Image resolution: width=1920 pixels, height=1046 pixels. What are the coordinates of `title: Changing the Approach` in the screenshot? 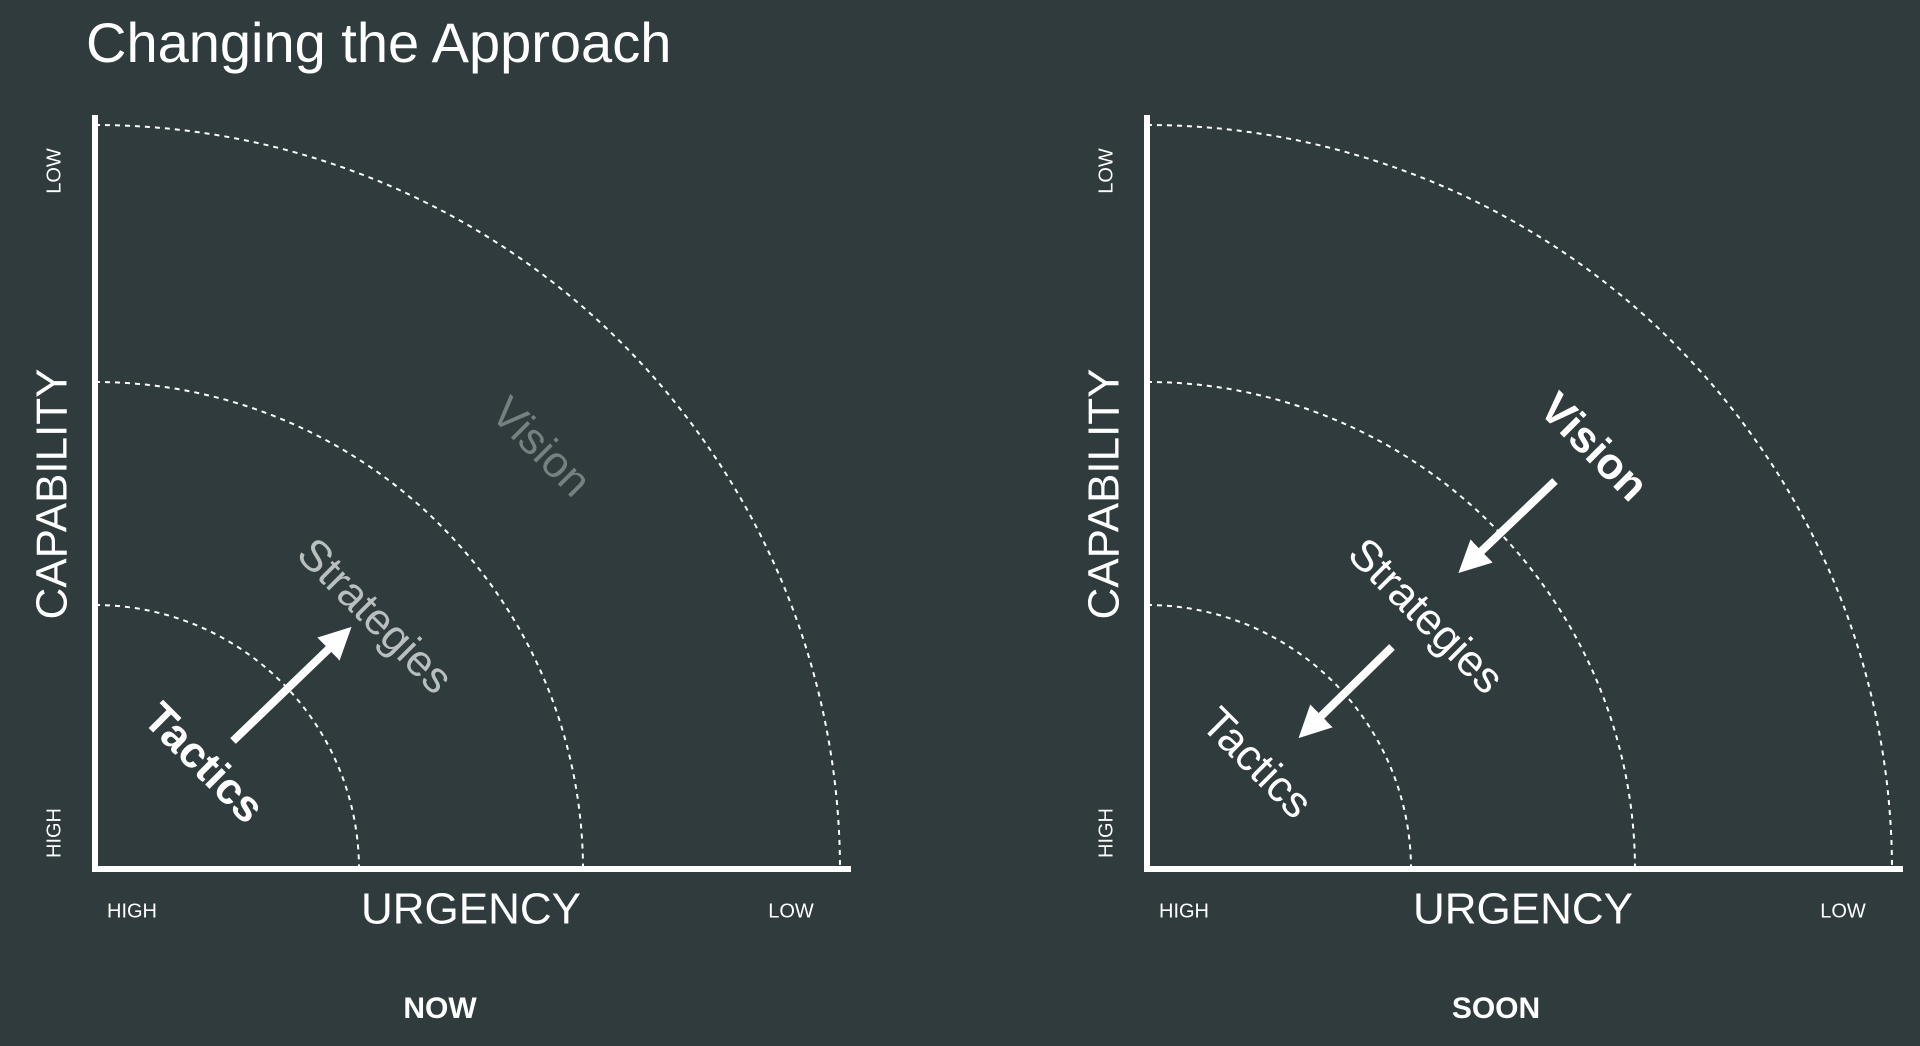 It's located at (378, 42).